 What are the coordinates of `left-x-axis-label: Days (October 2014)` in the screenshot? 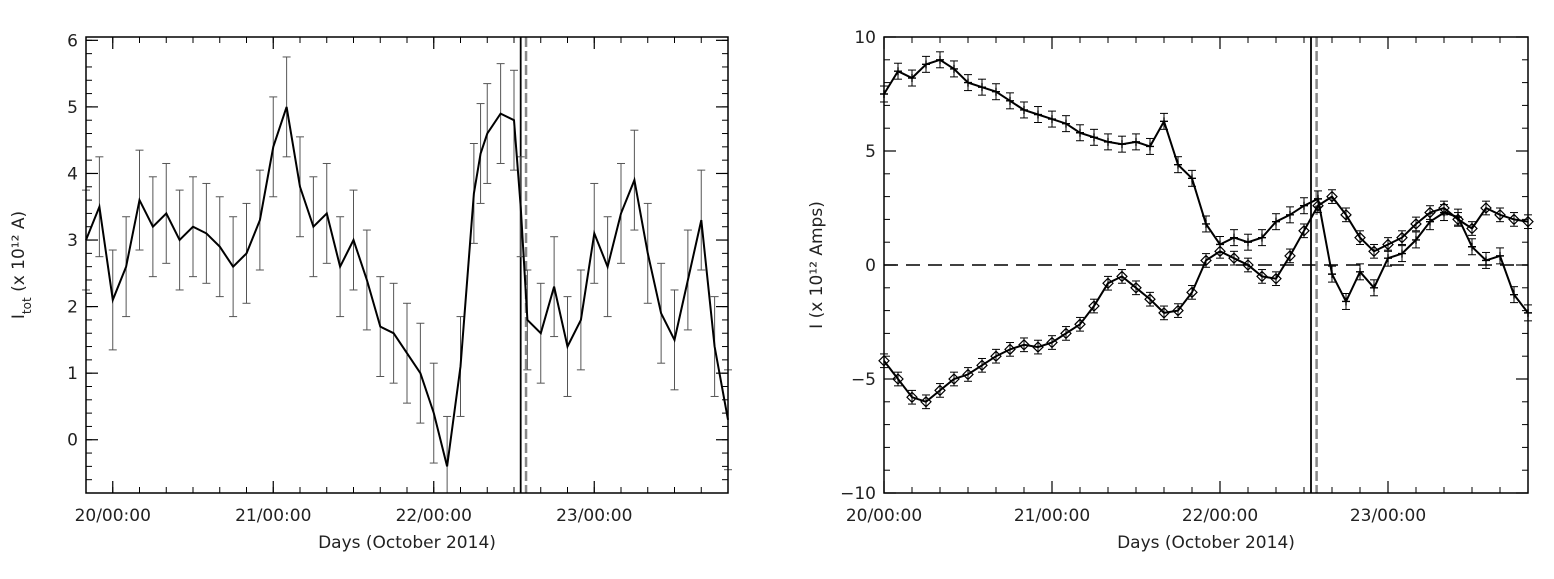 It's located at (407, 543).